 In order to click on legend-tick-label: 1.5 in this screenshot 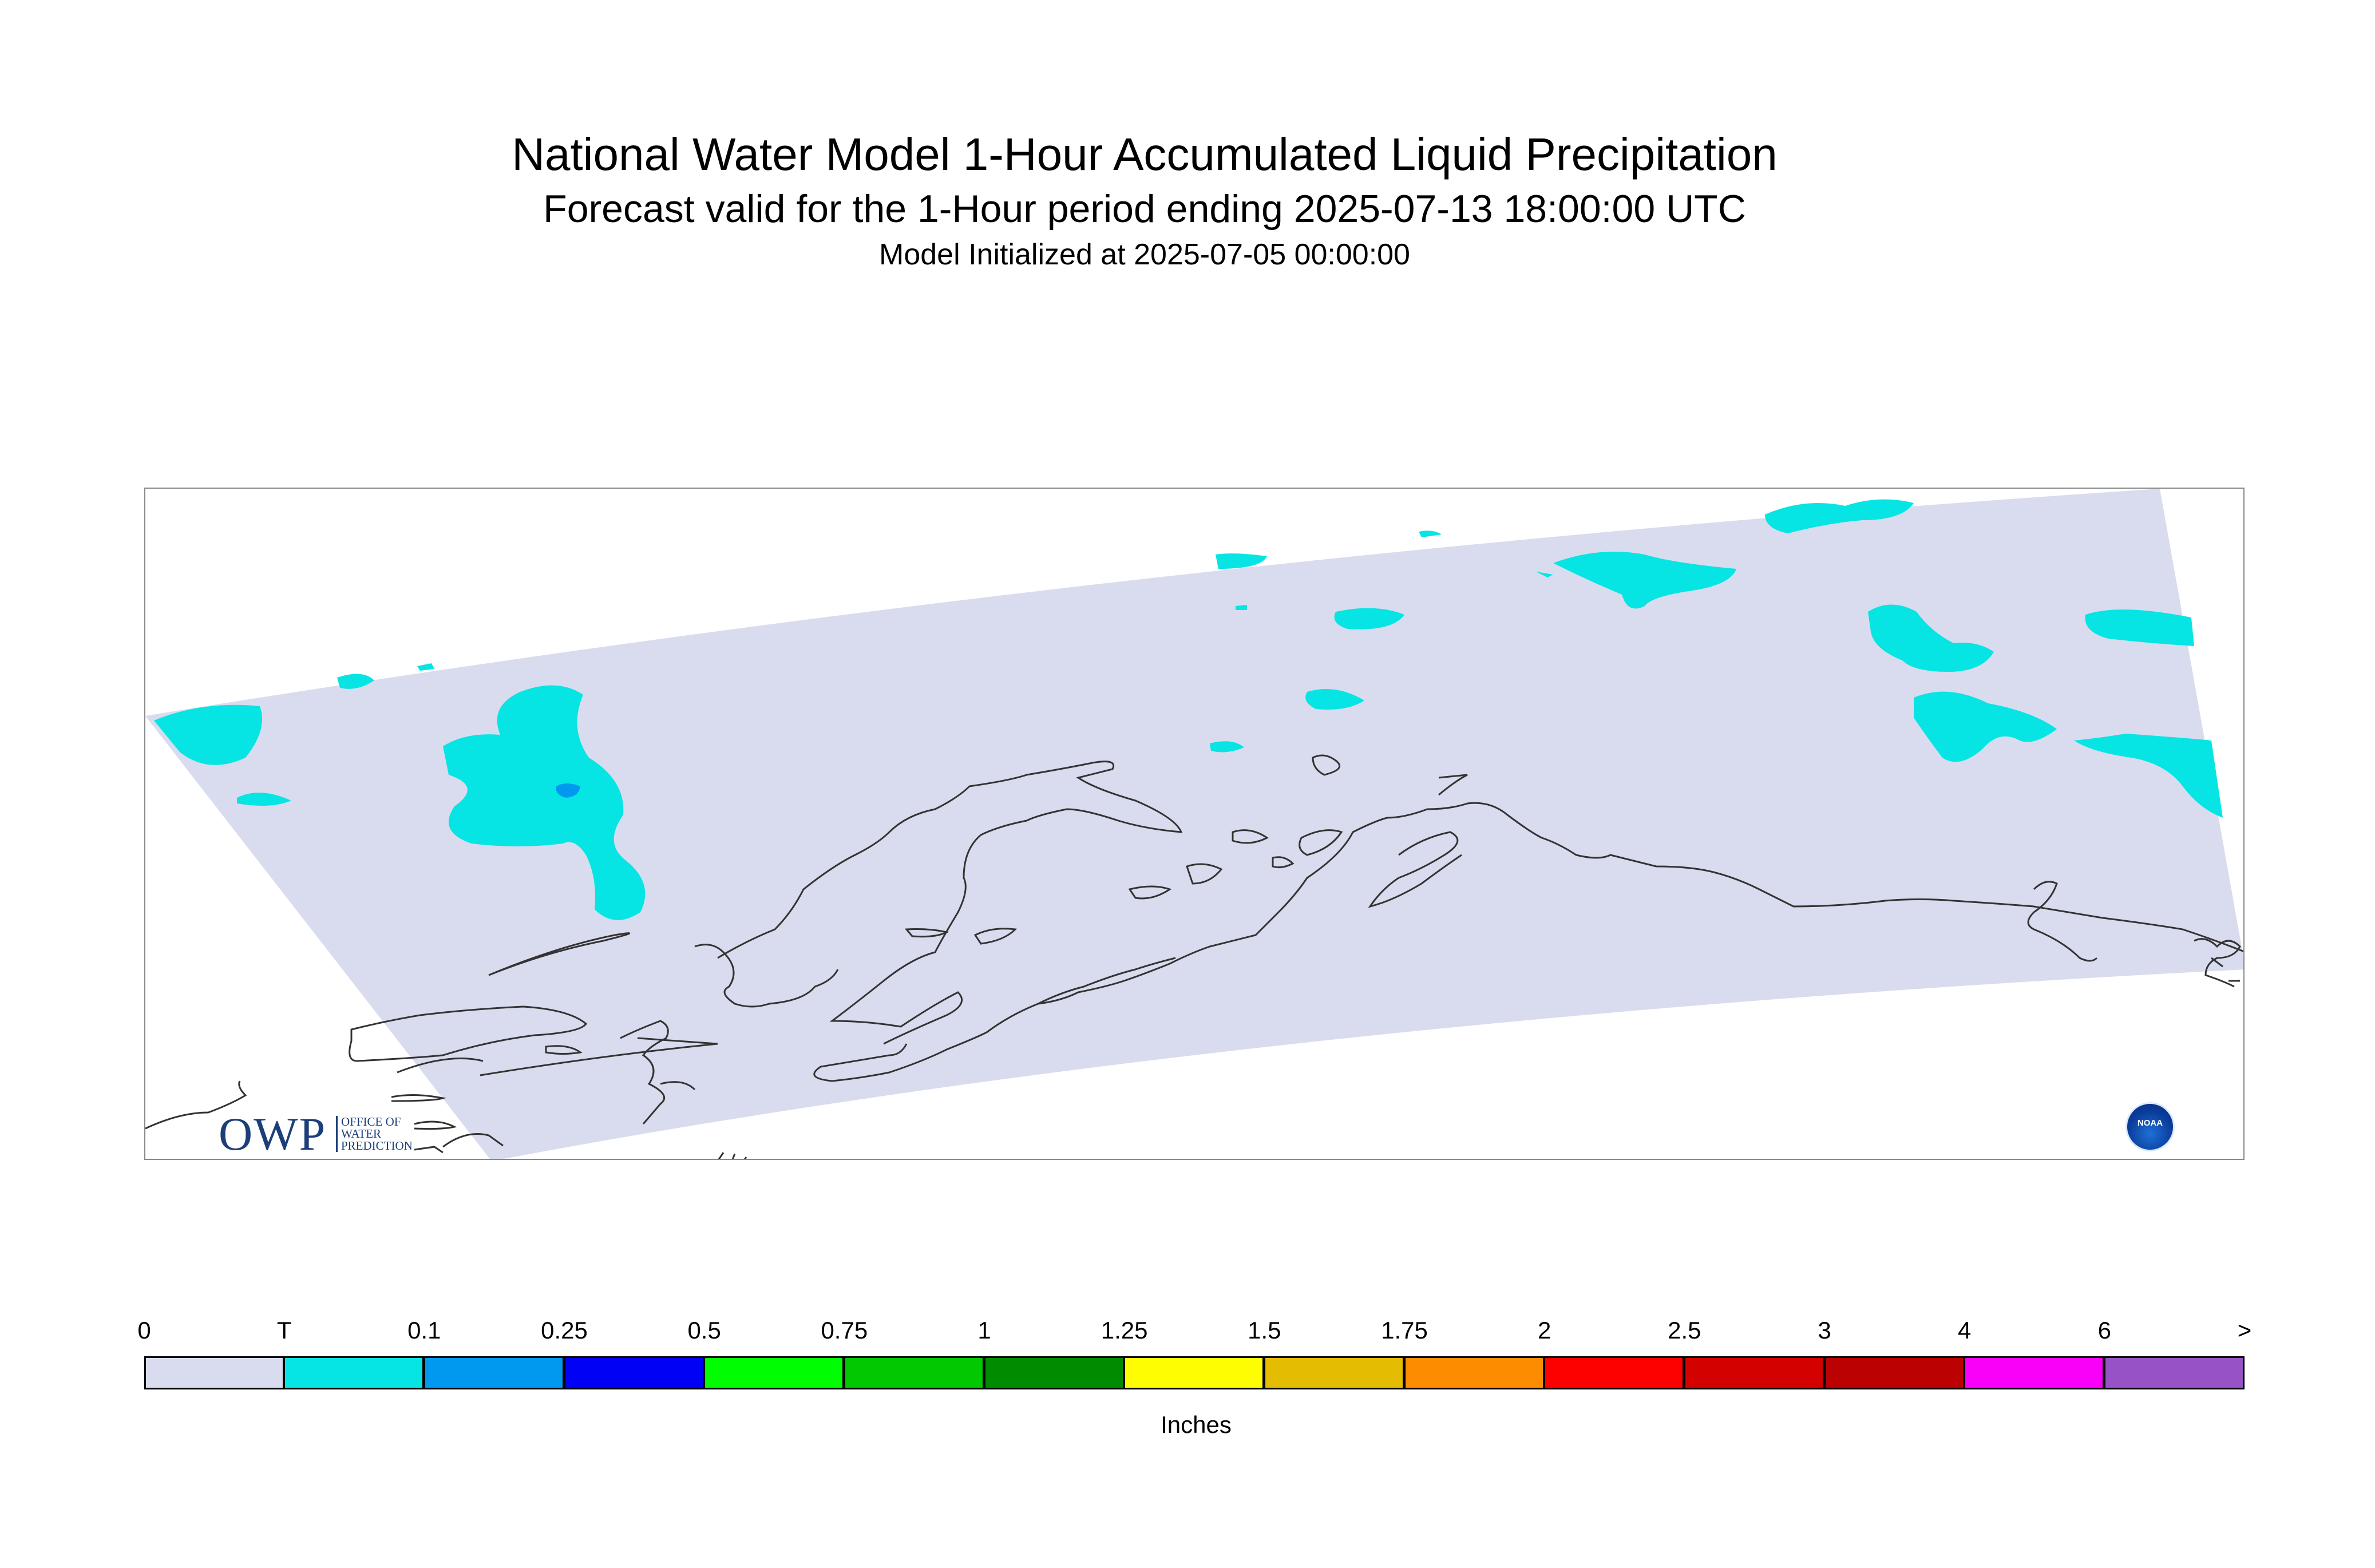, I will do `click(1265, 1330)`.